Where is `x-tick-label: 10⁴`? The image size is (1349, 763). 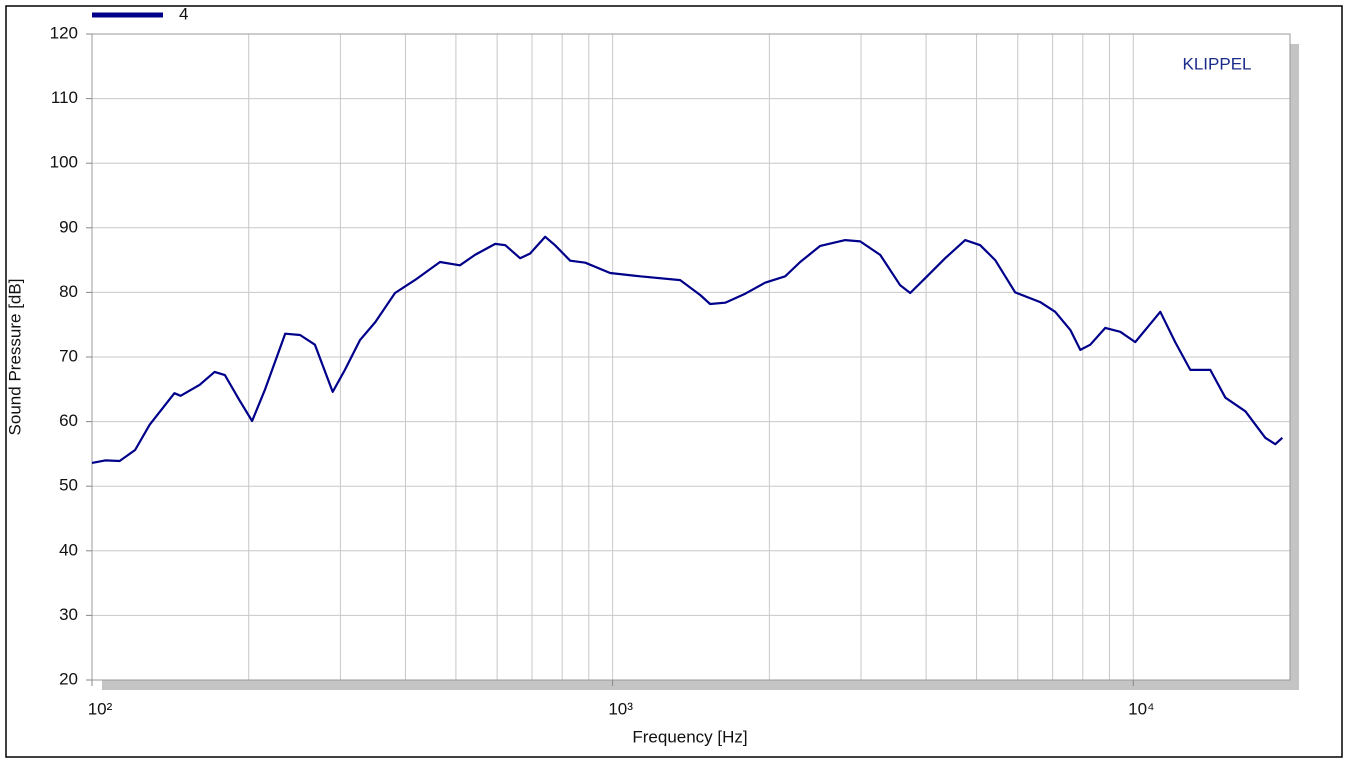 x-tick-label: 10⁴ is located at coordinates (1141, 708).